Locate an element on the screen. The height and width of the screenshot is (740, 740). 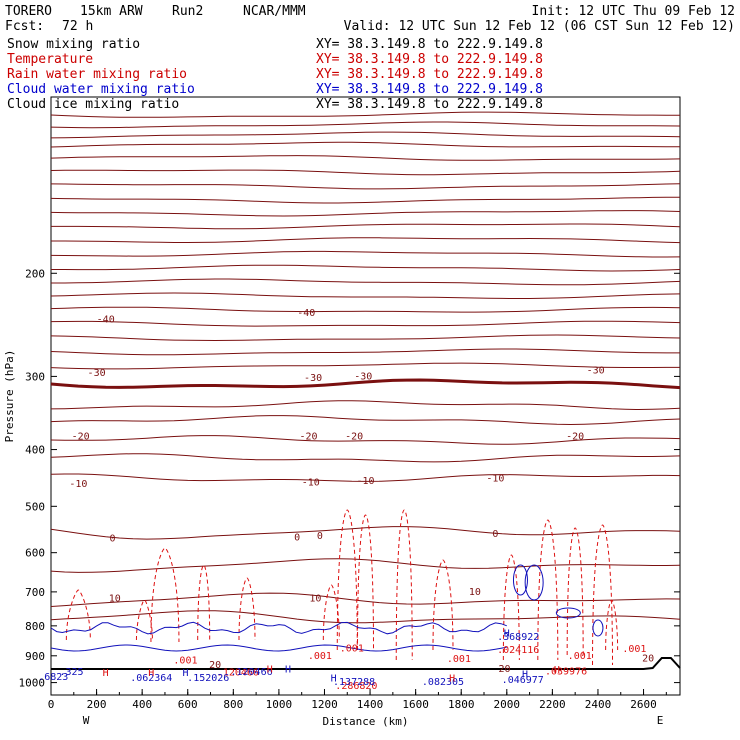
cloud-label: .046977 is located at coordinates (523, 680).